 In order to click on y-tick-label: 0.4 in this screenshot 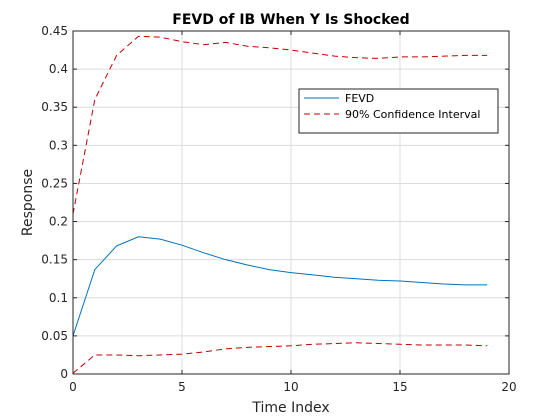, I will do `click(58, 69)`.